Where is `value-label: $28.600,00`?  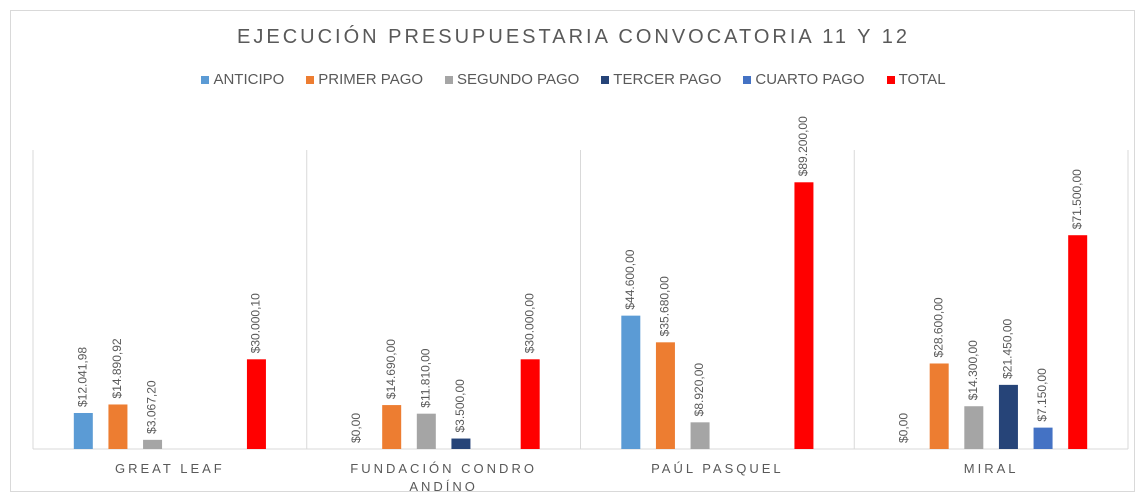
value-label: $28.600,00 is located at coordinates (938, 327).